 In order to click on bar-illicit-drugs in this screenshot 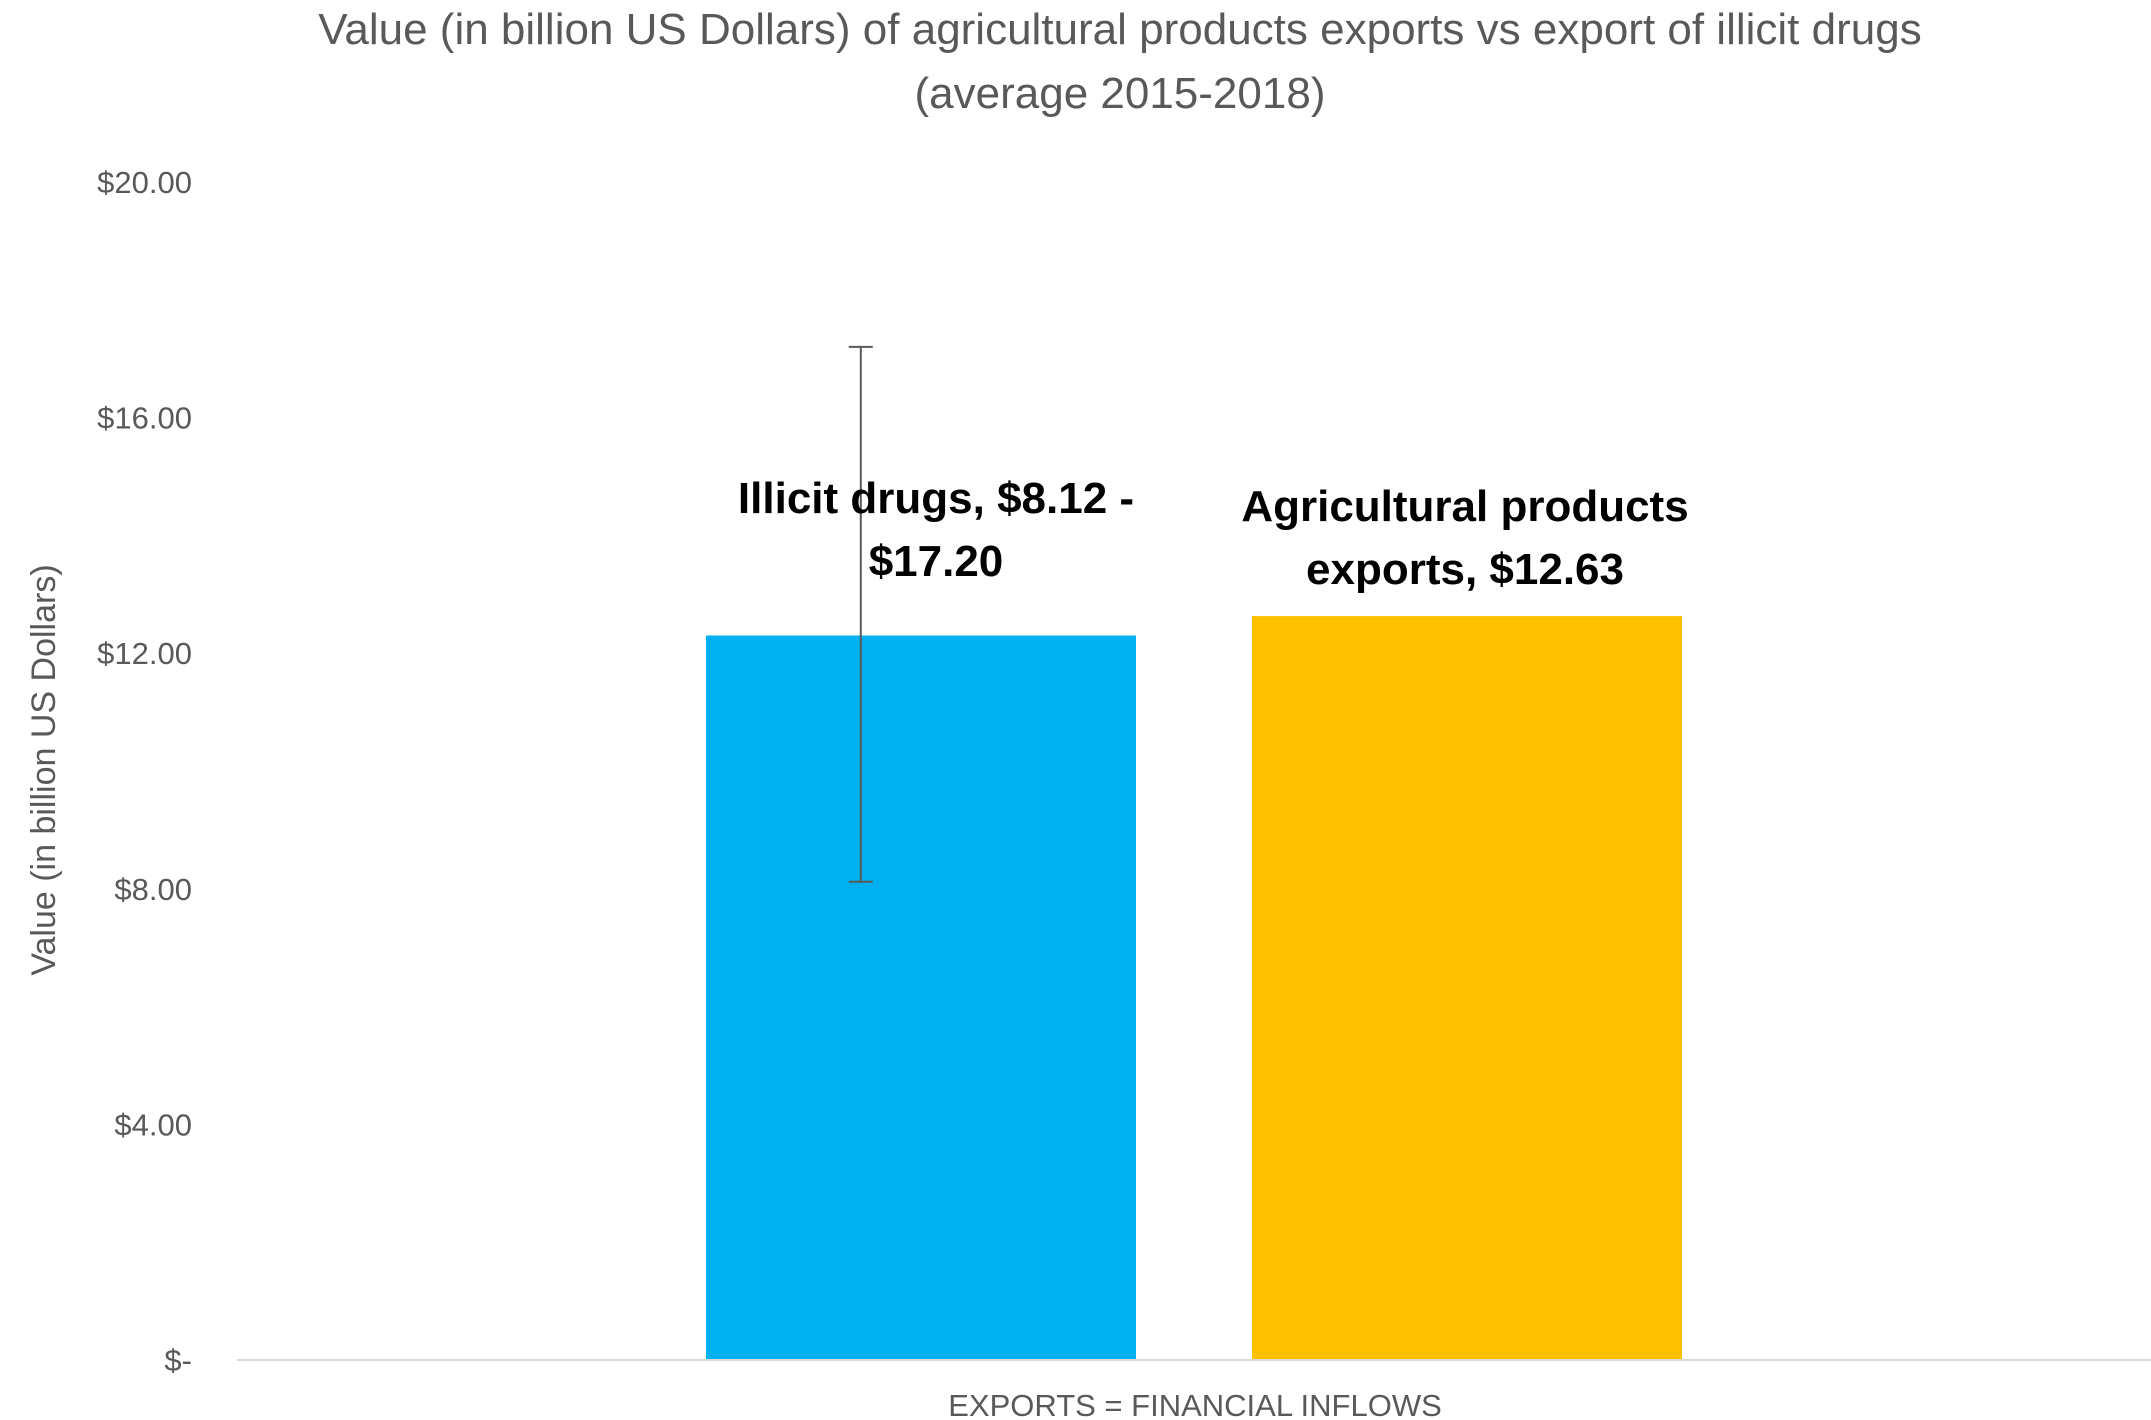, I will do `click(921, 997)`.